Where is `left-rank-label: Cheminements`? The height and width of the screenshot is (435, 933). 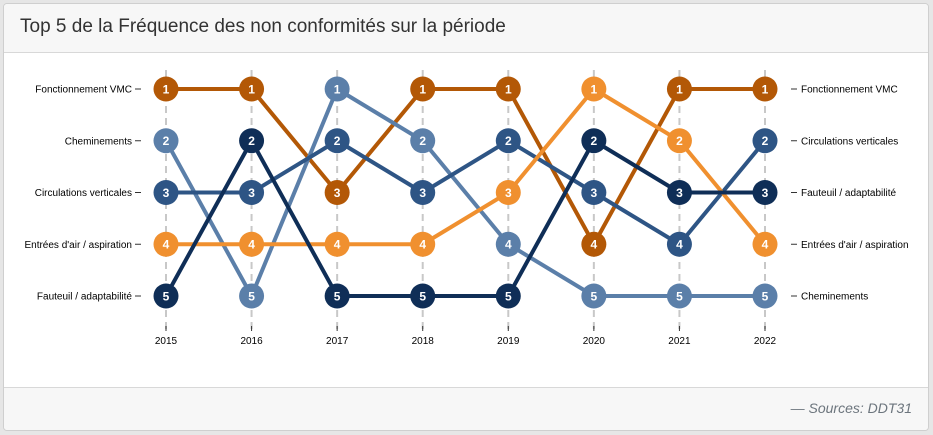
left-rank-label: Cheminements is located at coordinates (98, 141).